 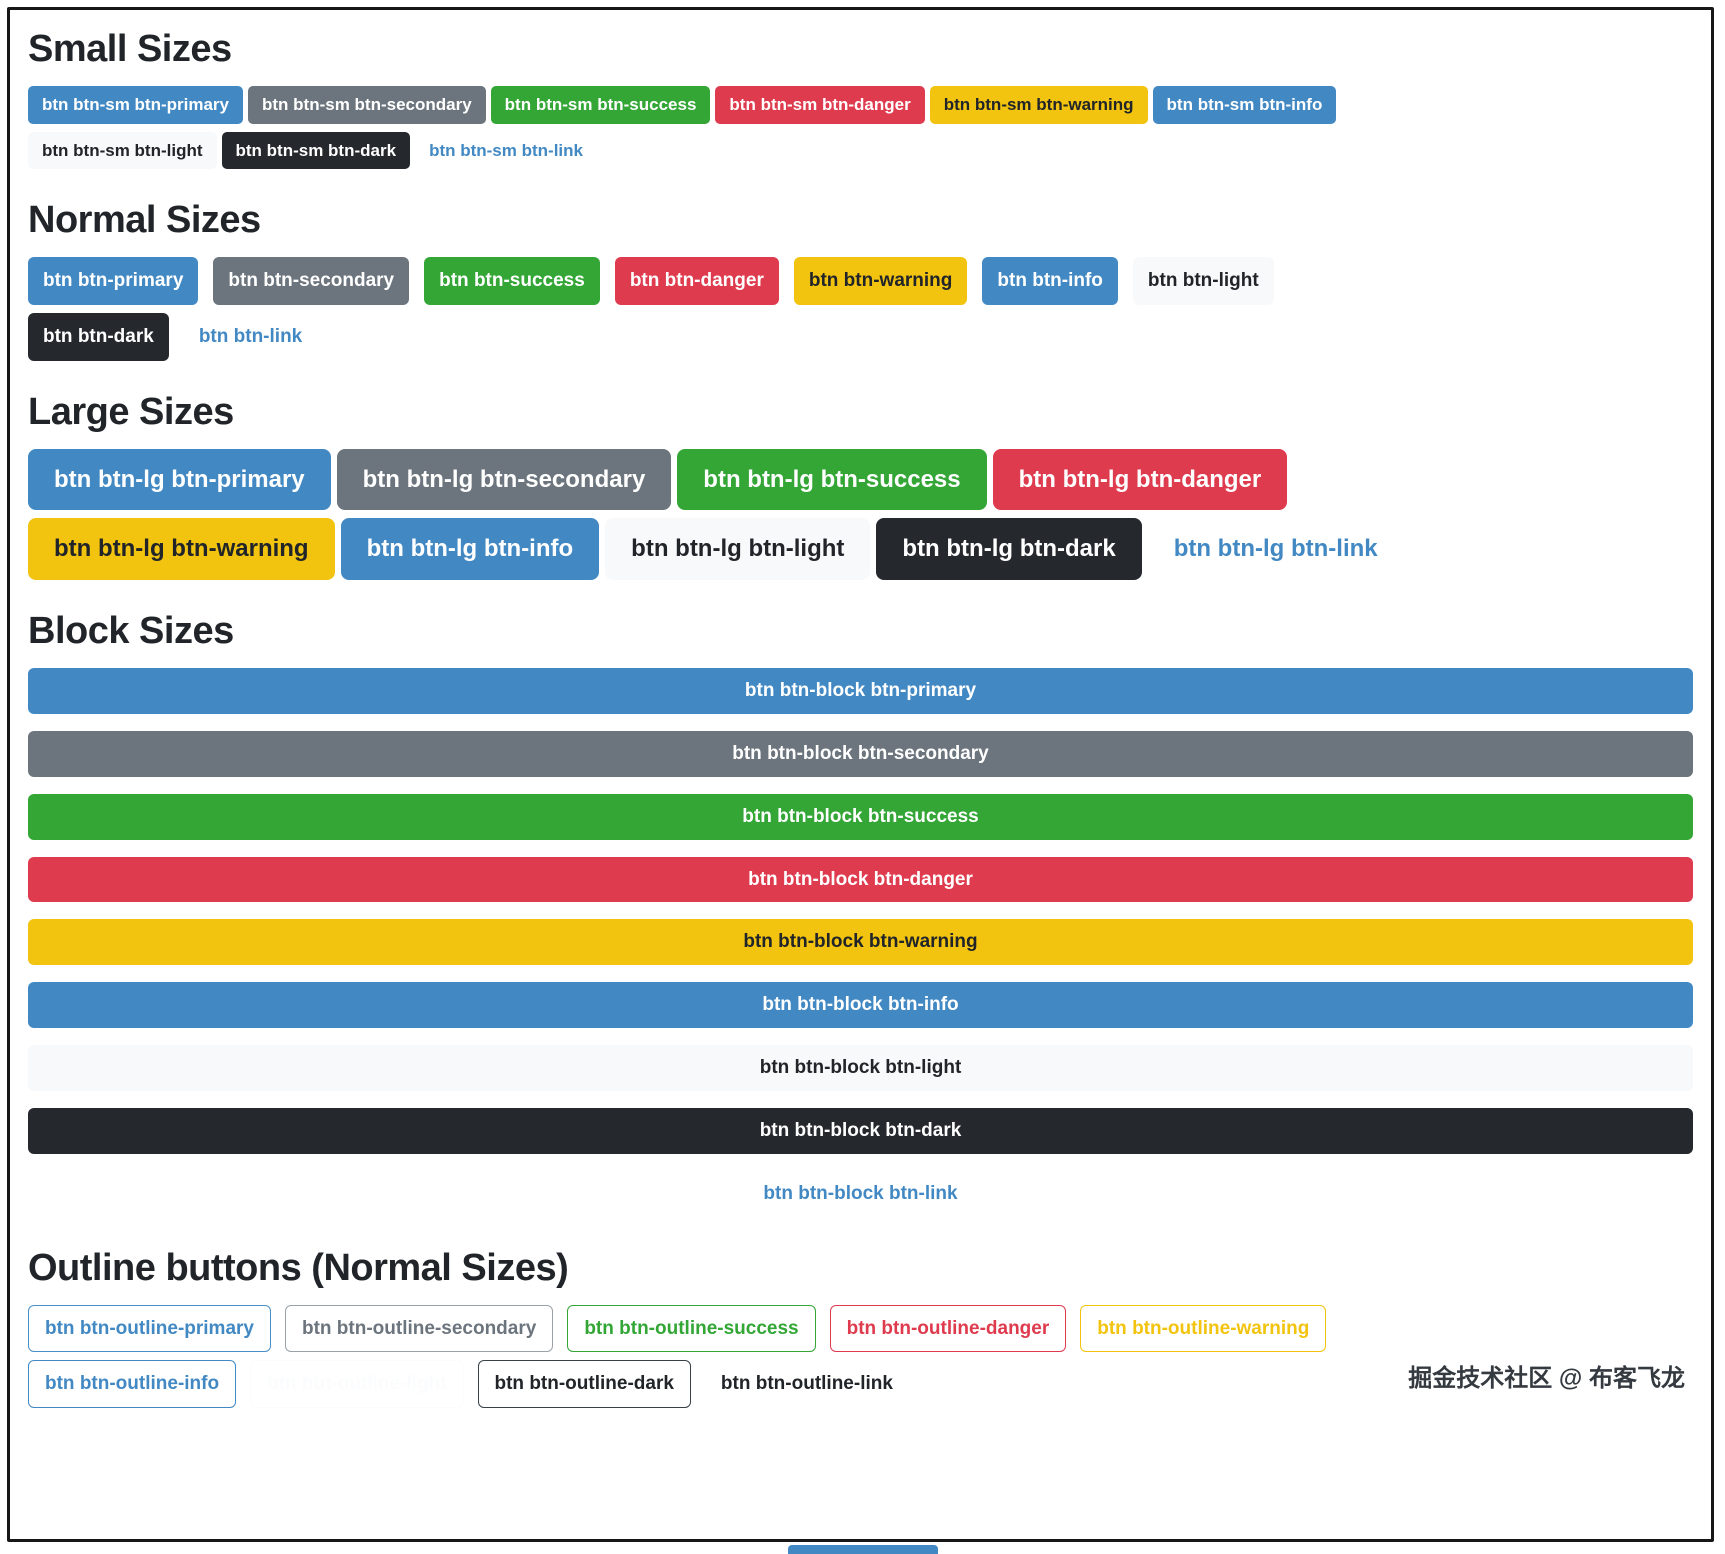 I want to click on small-sizes-heading: Small Sizes, so click(x=130, y=49).